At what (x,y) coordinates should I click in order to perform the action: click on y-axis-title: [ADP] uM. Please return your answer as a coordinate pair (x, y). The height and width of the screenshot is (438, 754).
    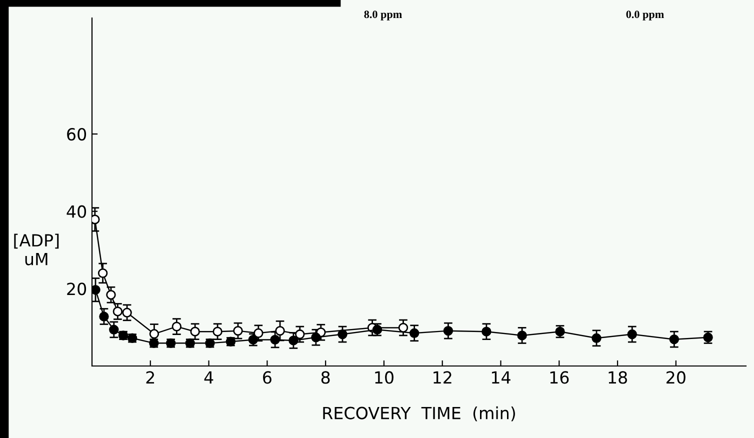
    Looking at the image, I should click on (36, 250).